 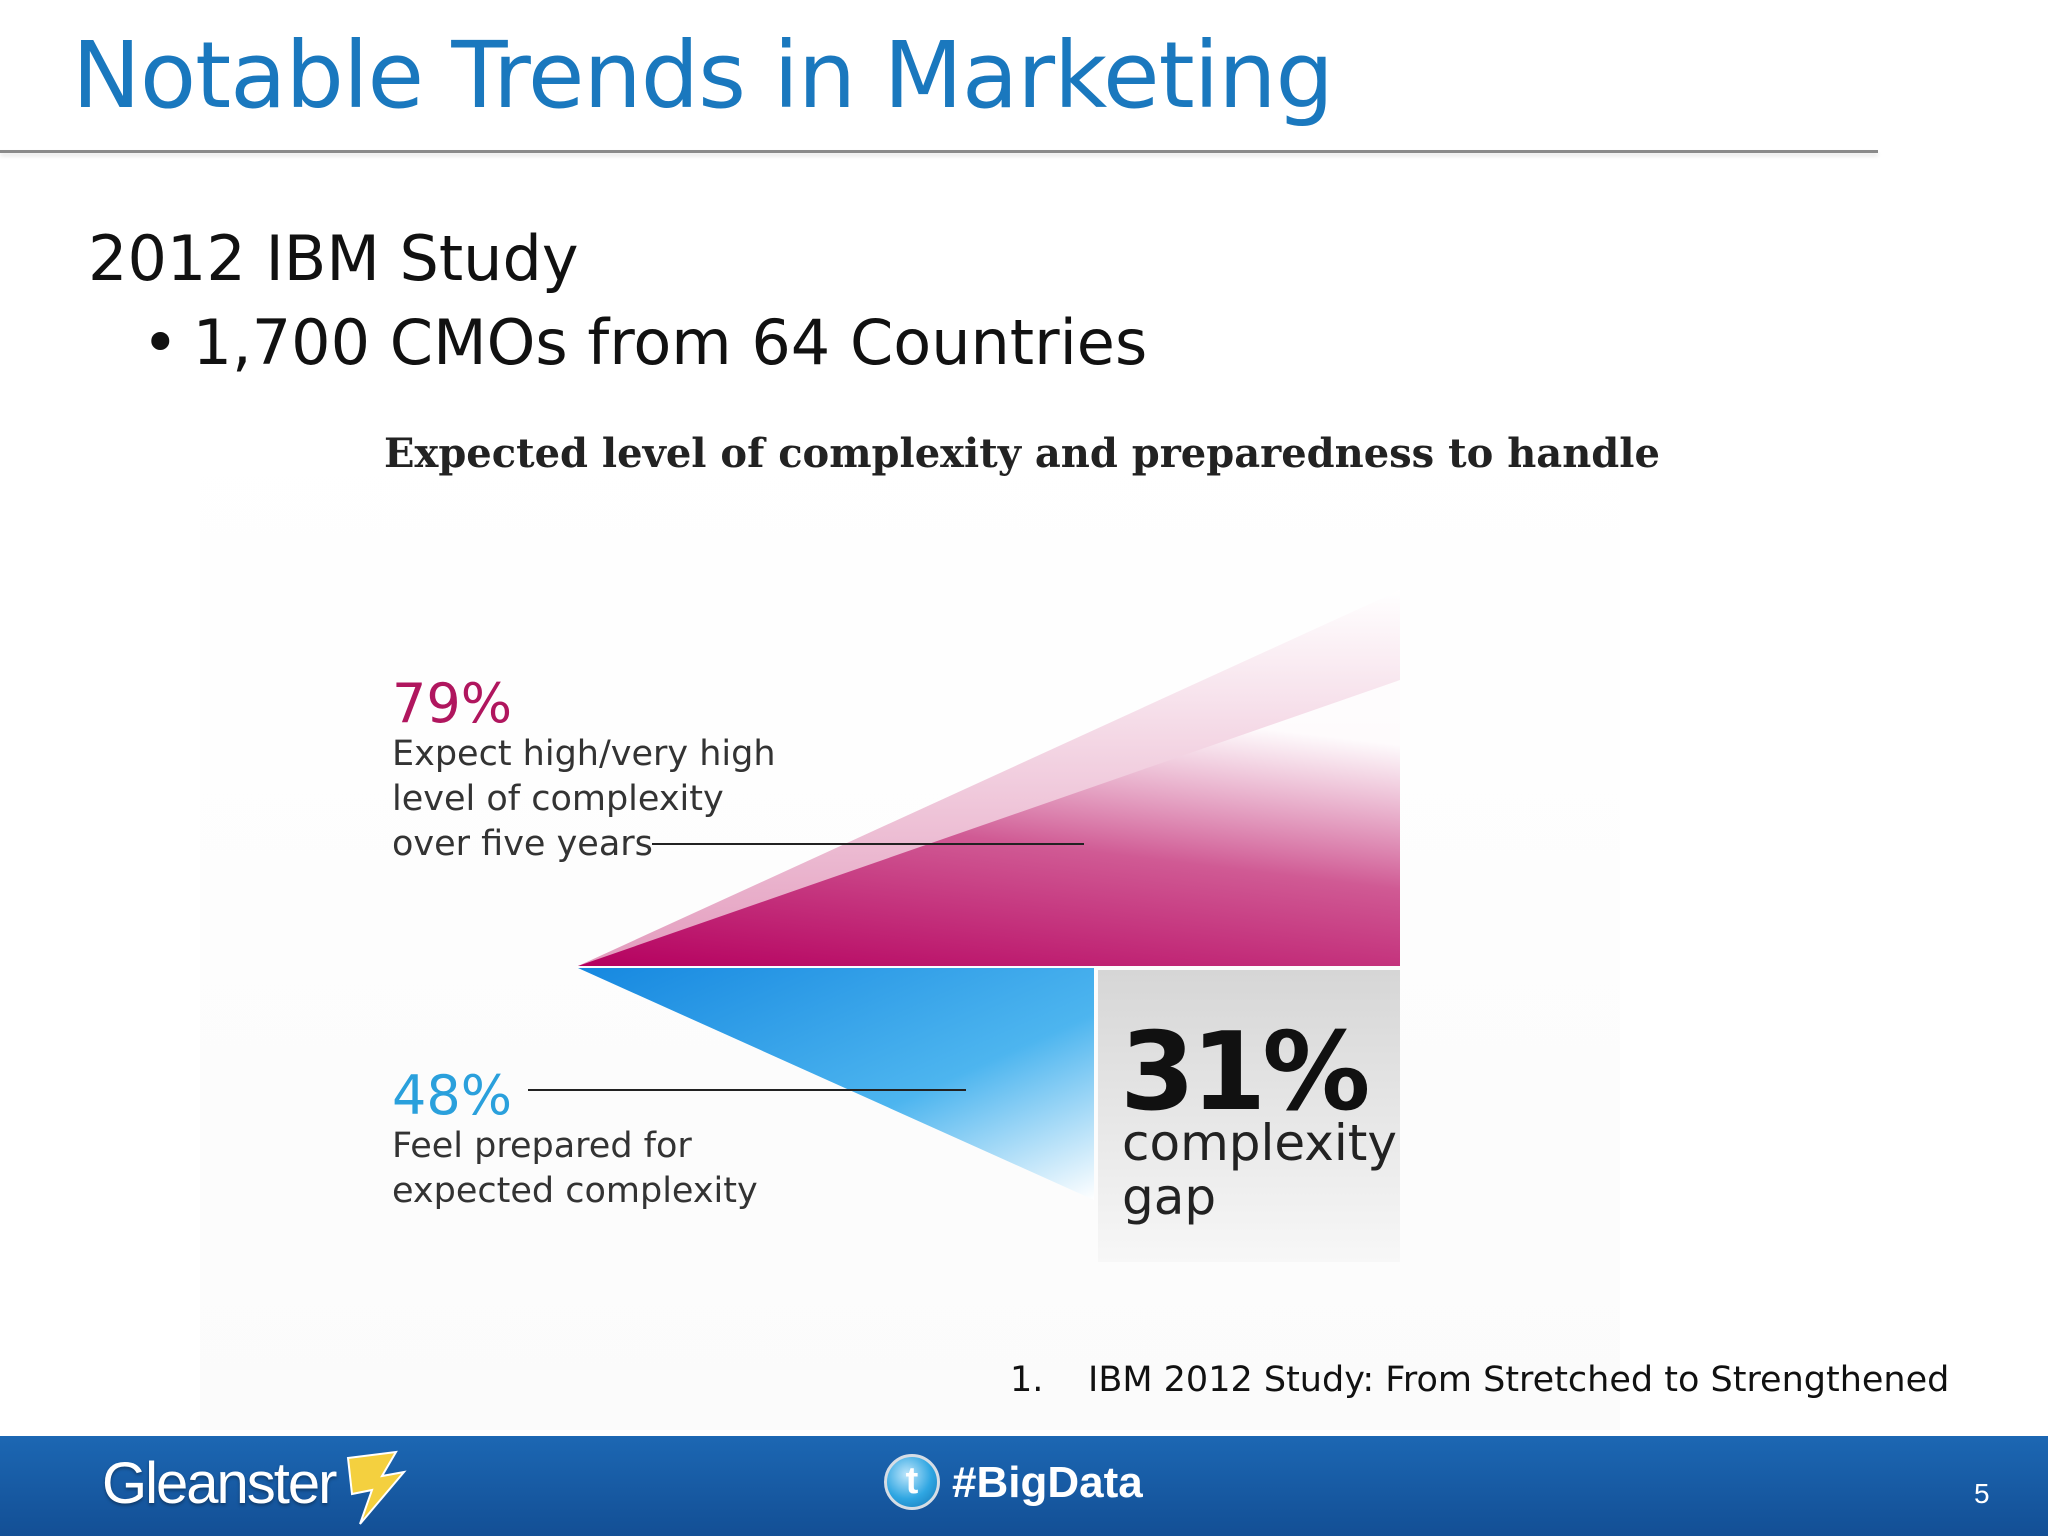 I want to click on complexity-wedge, so click(x=989, y=823).